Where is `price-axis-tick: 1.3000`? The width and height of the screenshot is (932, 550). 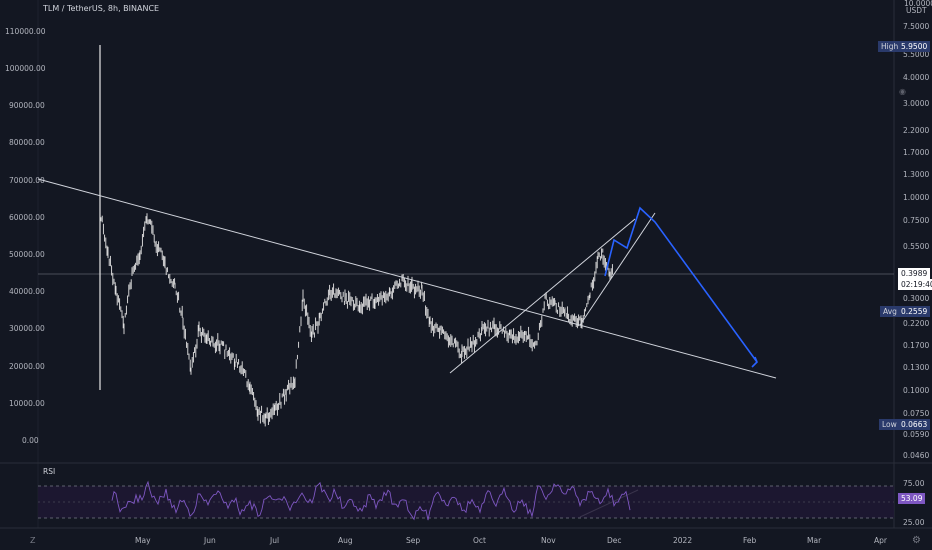
price-axis-tick: 1.3000 is located at coordinates (916, 174).